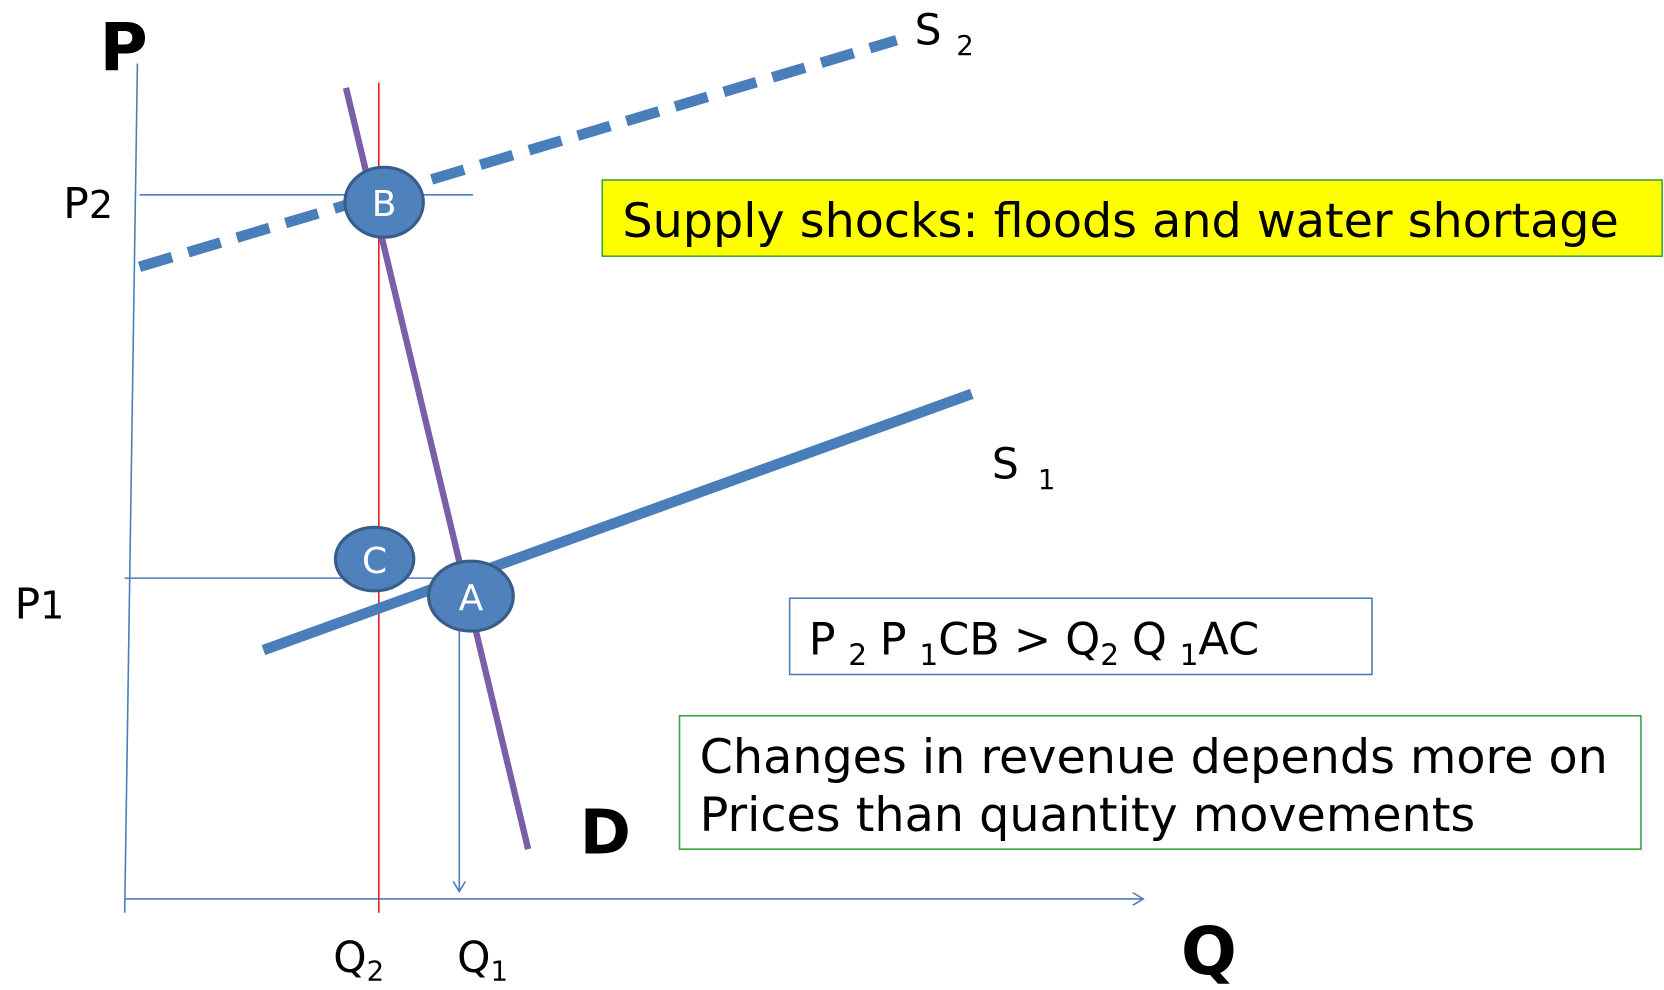 The width and height of the screenshot is (1664, 990). What do you see at coordinates (1154, 757) in the screenshot?
I see `note-line: Changes in revenue depends more on` at bounding box center [1154, 757].